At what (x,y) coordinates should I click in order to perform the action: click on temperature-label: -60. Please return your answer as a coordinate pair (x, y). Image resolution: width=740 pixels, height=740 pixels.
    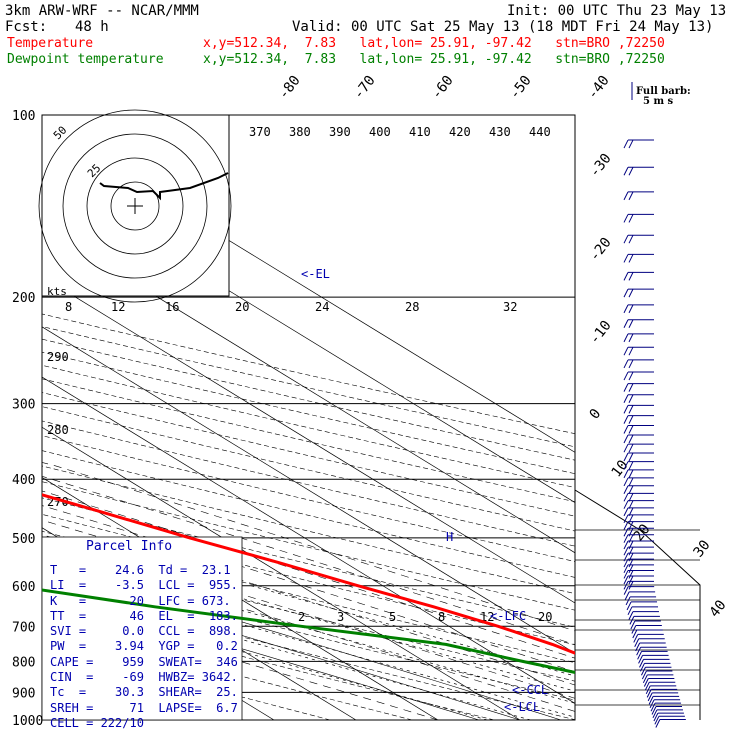
    Looking at the image, I should click on (443, 88).